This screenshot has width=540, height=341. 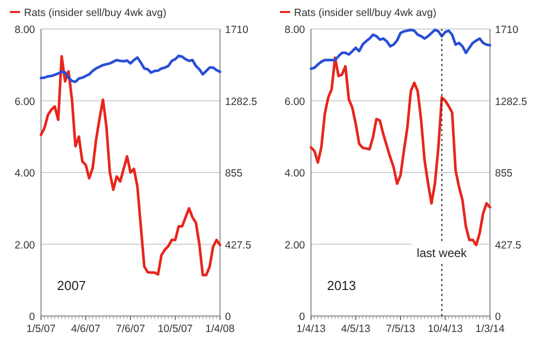 What do you see at coordinates (311, 329) in the screenshot?
I see `x-tick-label: 1/4/13` at bounding box center [311, 329].